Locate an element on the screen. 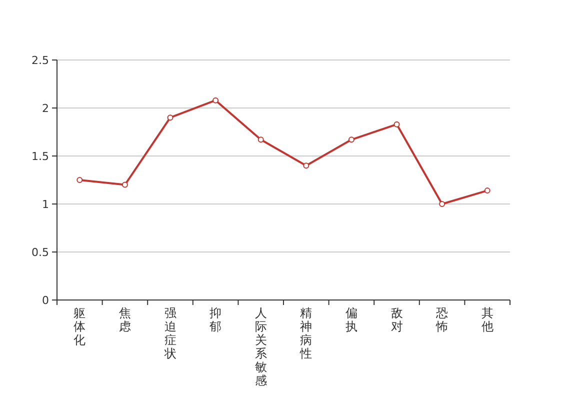  x-tick-label: 人际关系敏感 is located at coordinates (260, 347).